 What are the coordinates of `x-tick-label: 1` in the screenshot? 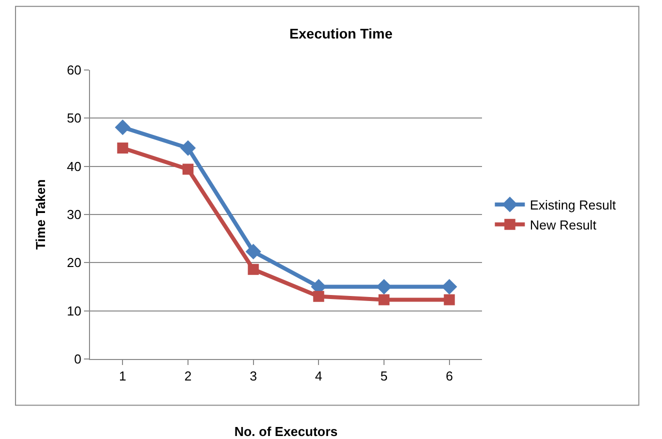 It's located at (122, 376).